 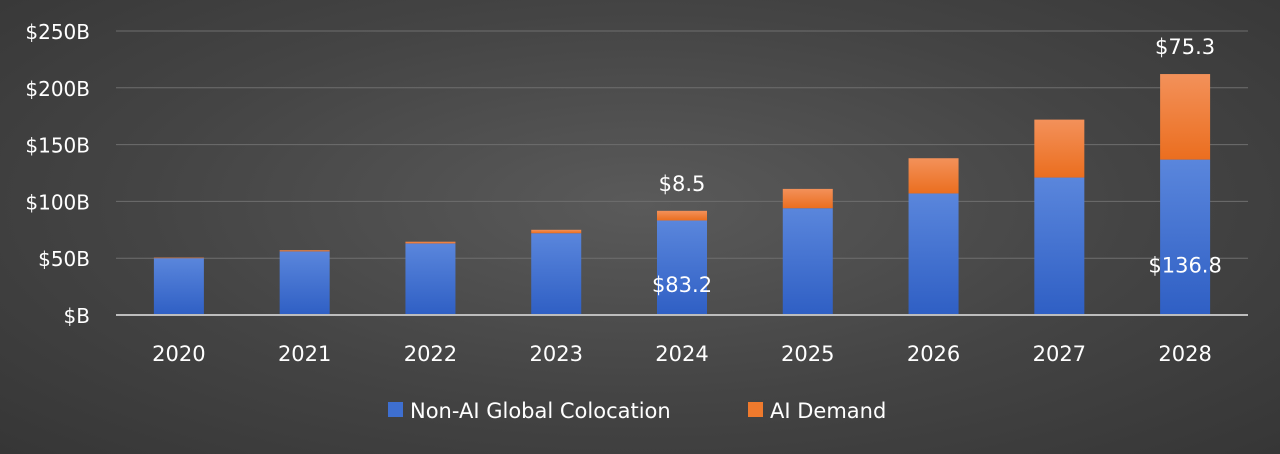 I want to click on legend: Non-AI Global Colocation AI Demand, so click(x=637, y=411).